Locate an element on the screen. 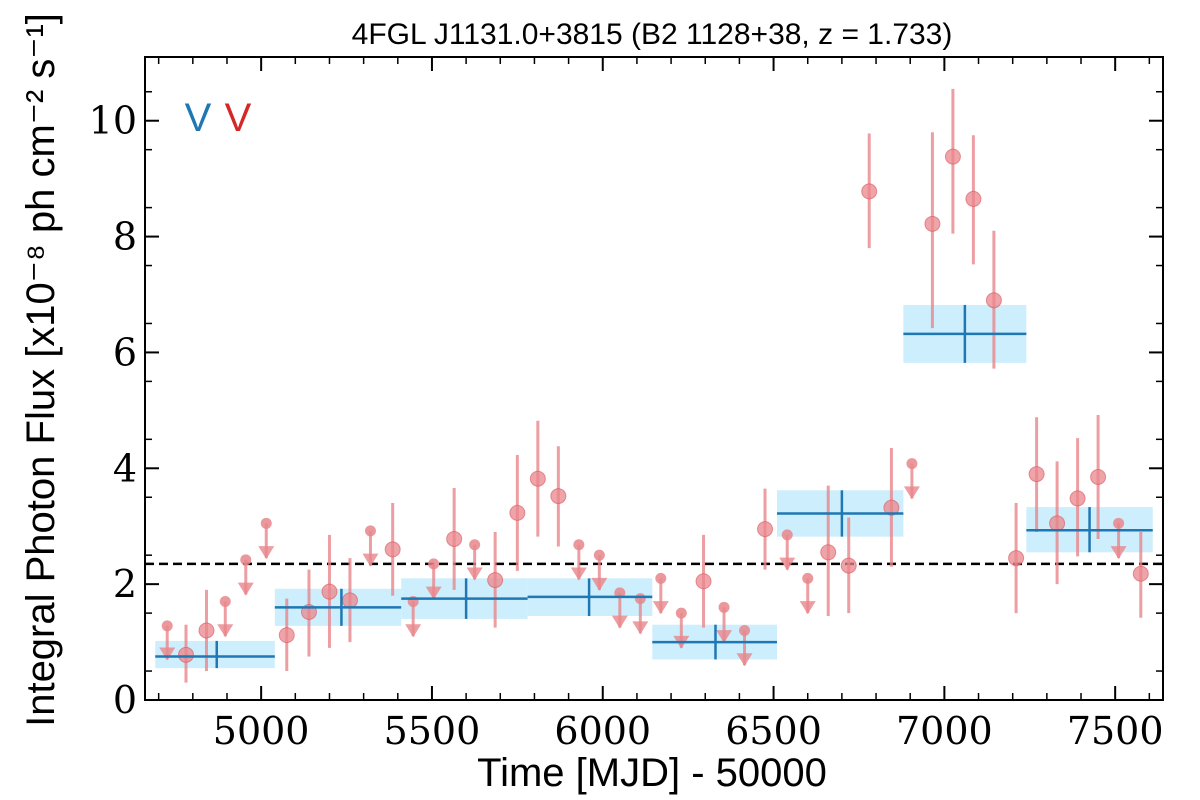  coarse-bin-band is located at coordinates (215, 654).